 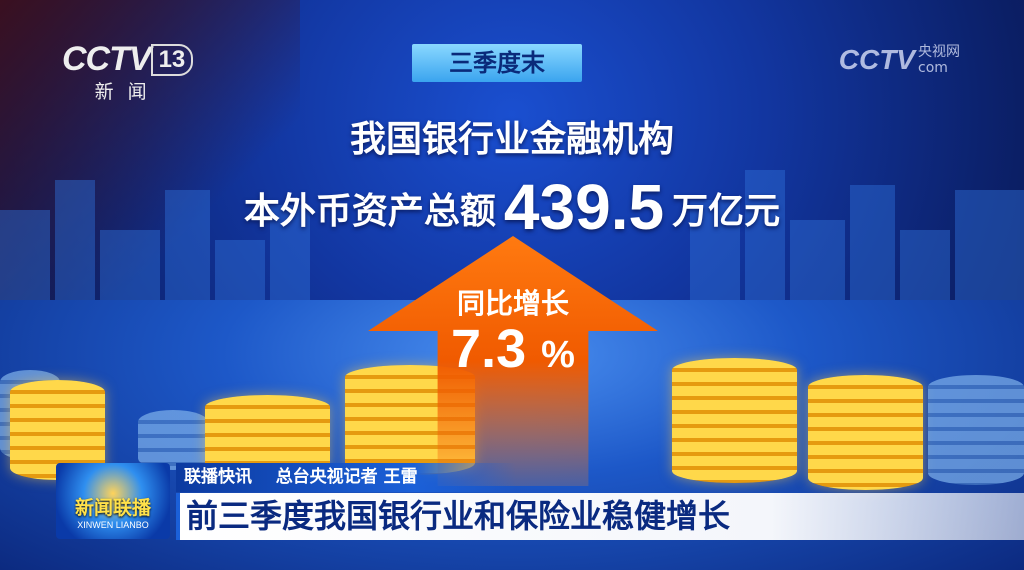 What do you see at coordinates (346, 477) in the screenshot?
I see `segment-bar: 联播快讯 总台央视记者 王雷` at bounding box center [346, 477].